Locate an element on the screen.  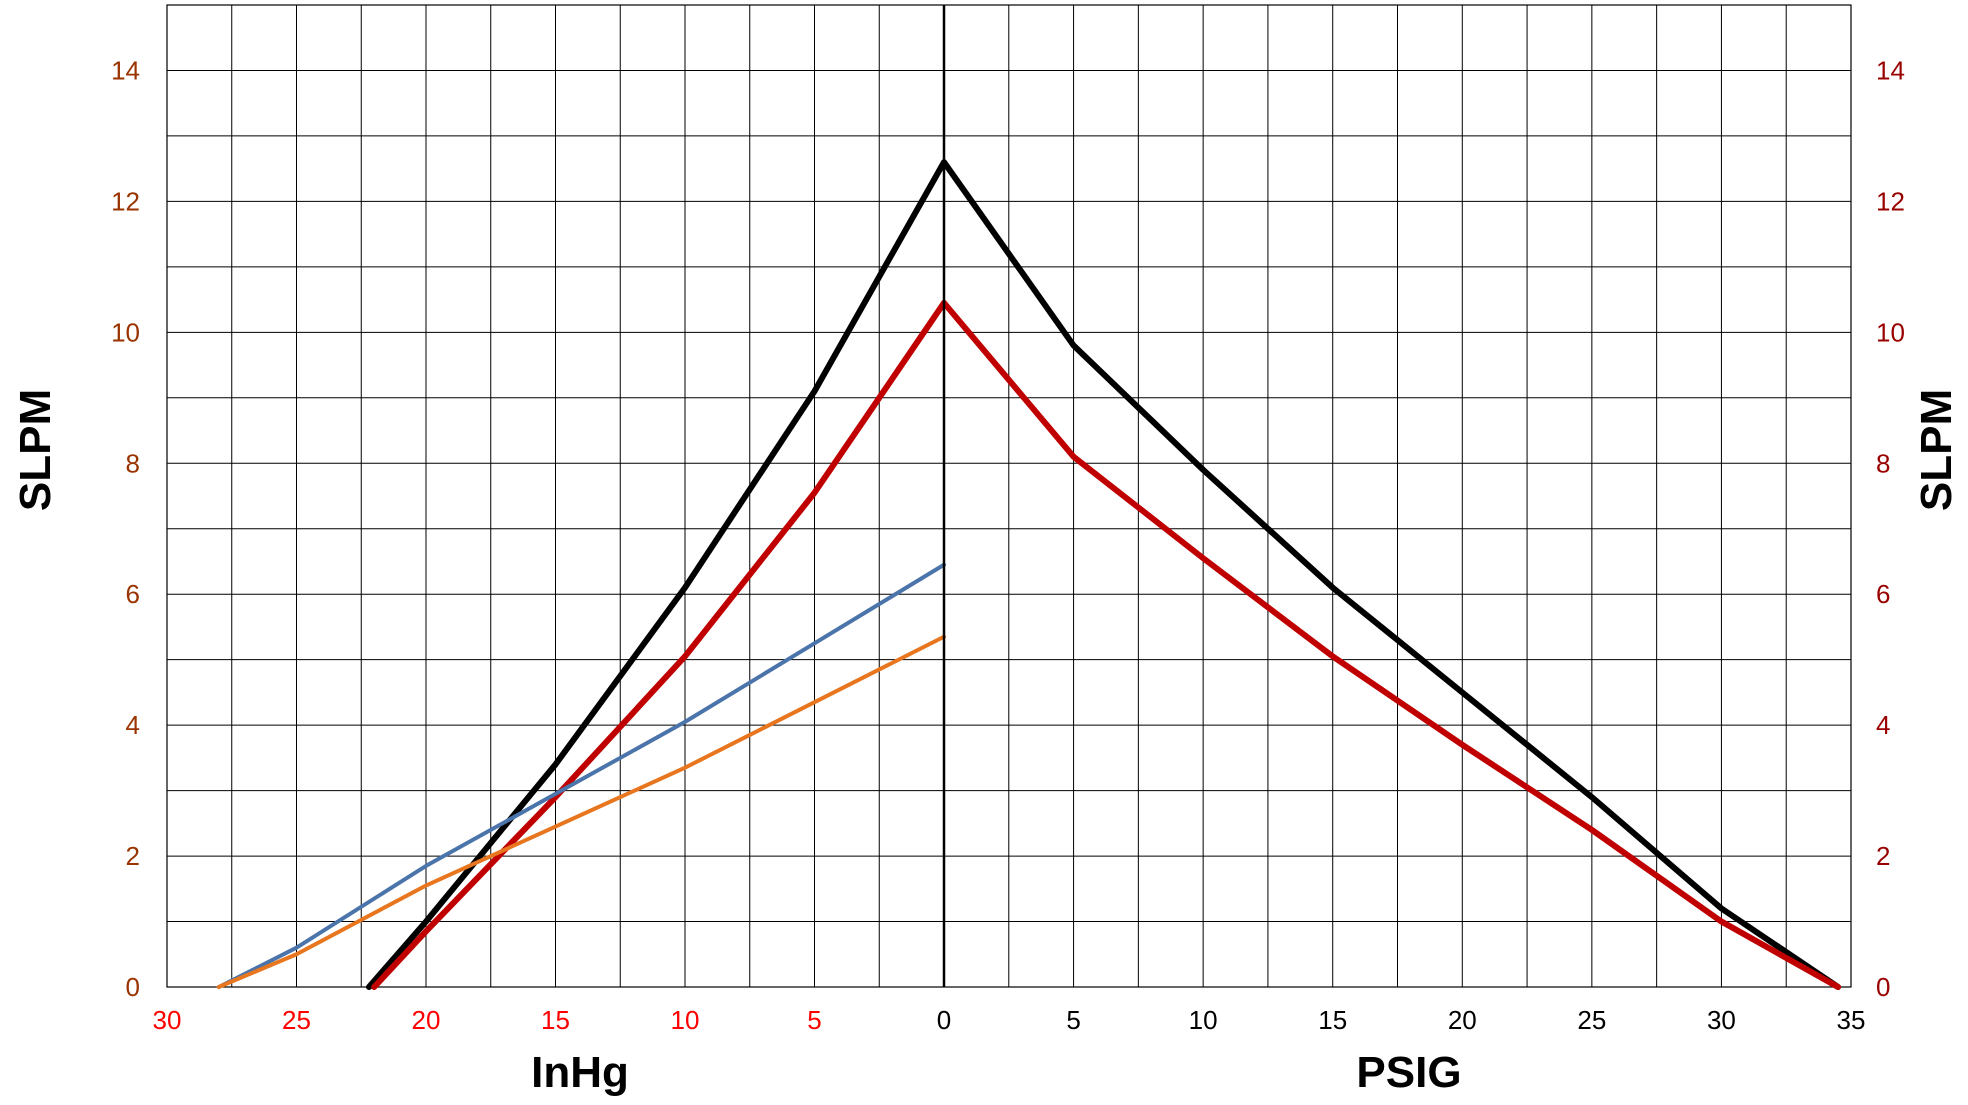
y-tick-label-left: 8 is located at coordinates (133, 463).